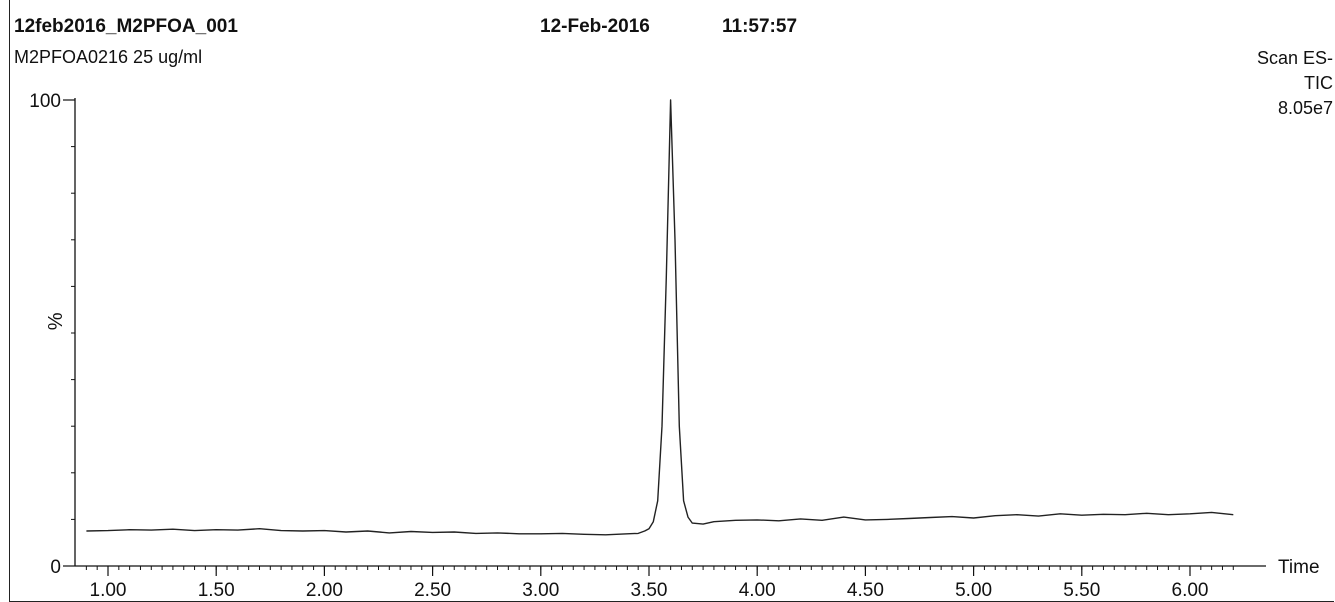  Describe the element at coordinates (1081, 590) in the screenshot. I see `x-tick-label: 5.50` at that location.